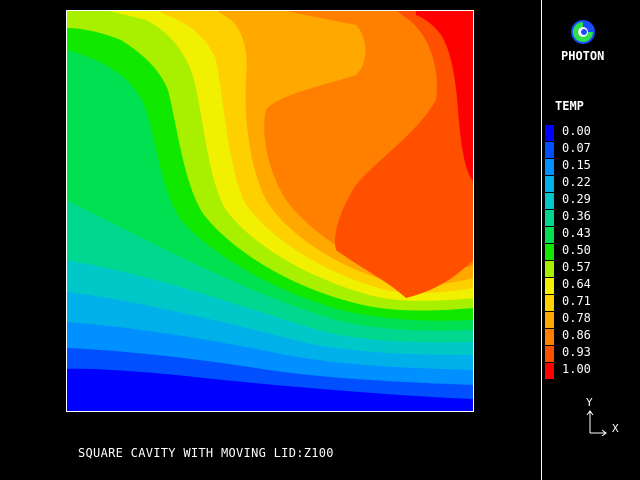  What do you see at coordinates (445, 96) in the screenshot?
I see `contour-band-1.00` at bounding box center [445, 96].